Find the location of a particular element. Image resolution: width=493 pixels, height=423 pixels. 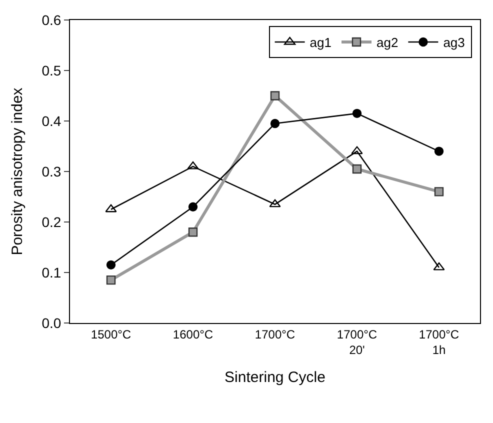

legend-label: ag3 is located at coordinates (454, 42).